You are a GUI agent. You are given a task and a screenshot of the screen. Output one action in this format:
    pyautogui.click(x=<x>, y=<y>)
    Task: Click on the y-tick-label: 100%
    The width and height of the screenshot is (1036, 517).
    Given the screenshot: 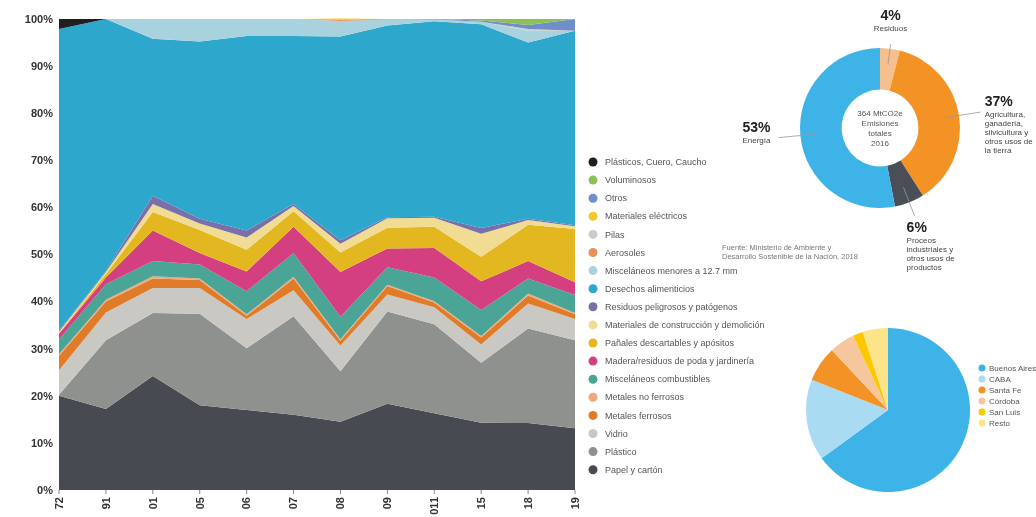 What is the action you would take?
    pyautogui.click(x=39, y=18)
    